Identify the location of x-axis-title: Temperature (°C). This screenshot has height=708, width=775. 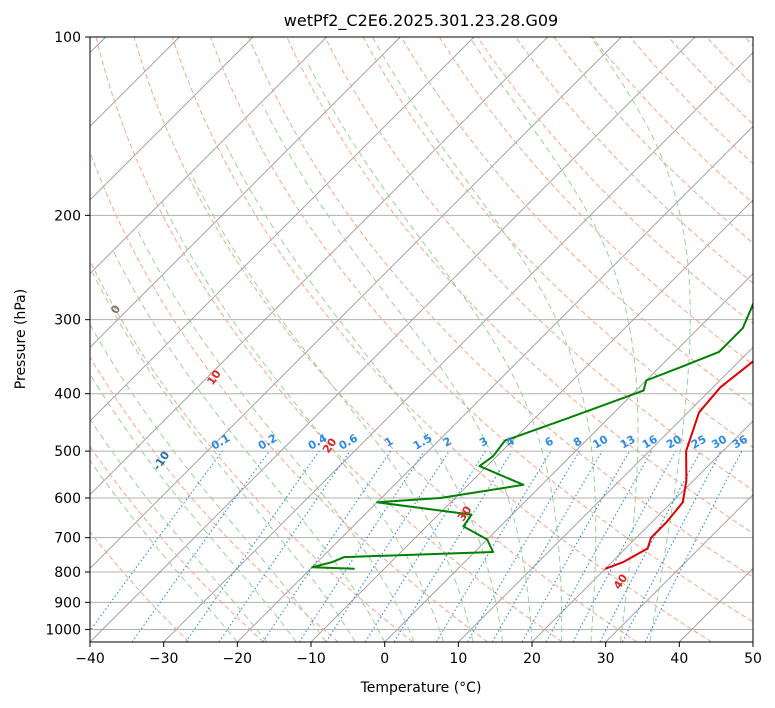
(421, 688).